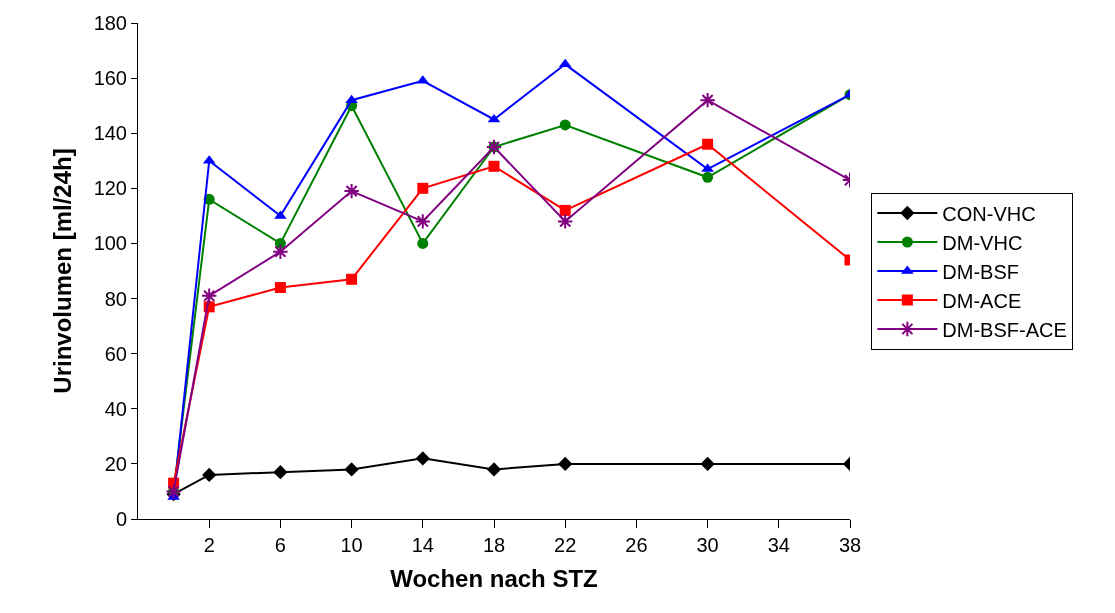  Describe the element at coordinates (110, 133) in the screenshot. I see `y-tick-label: 140` at that location.